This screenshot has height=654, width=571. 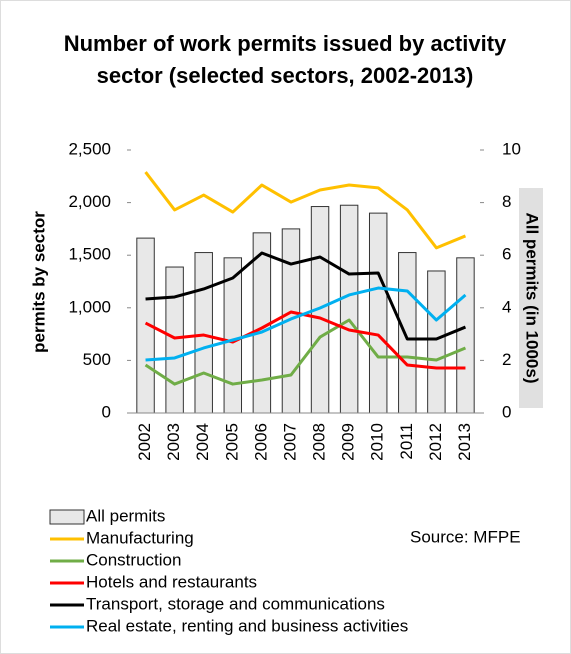 What do you see at coordinates (89, 254) in the screenshot?
I see `y-tick-label: 1,500` at bounding box center [89, 254].